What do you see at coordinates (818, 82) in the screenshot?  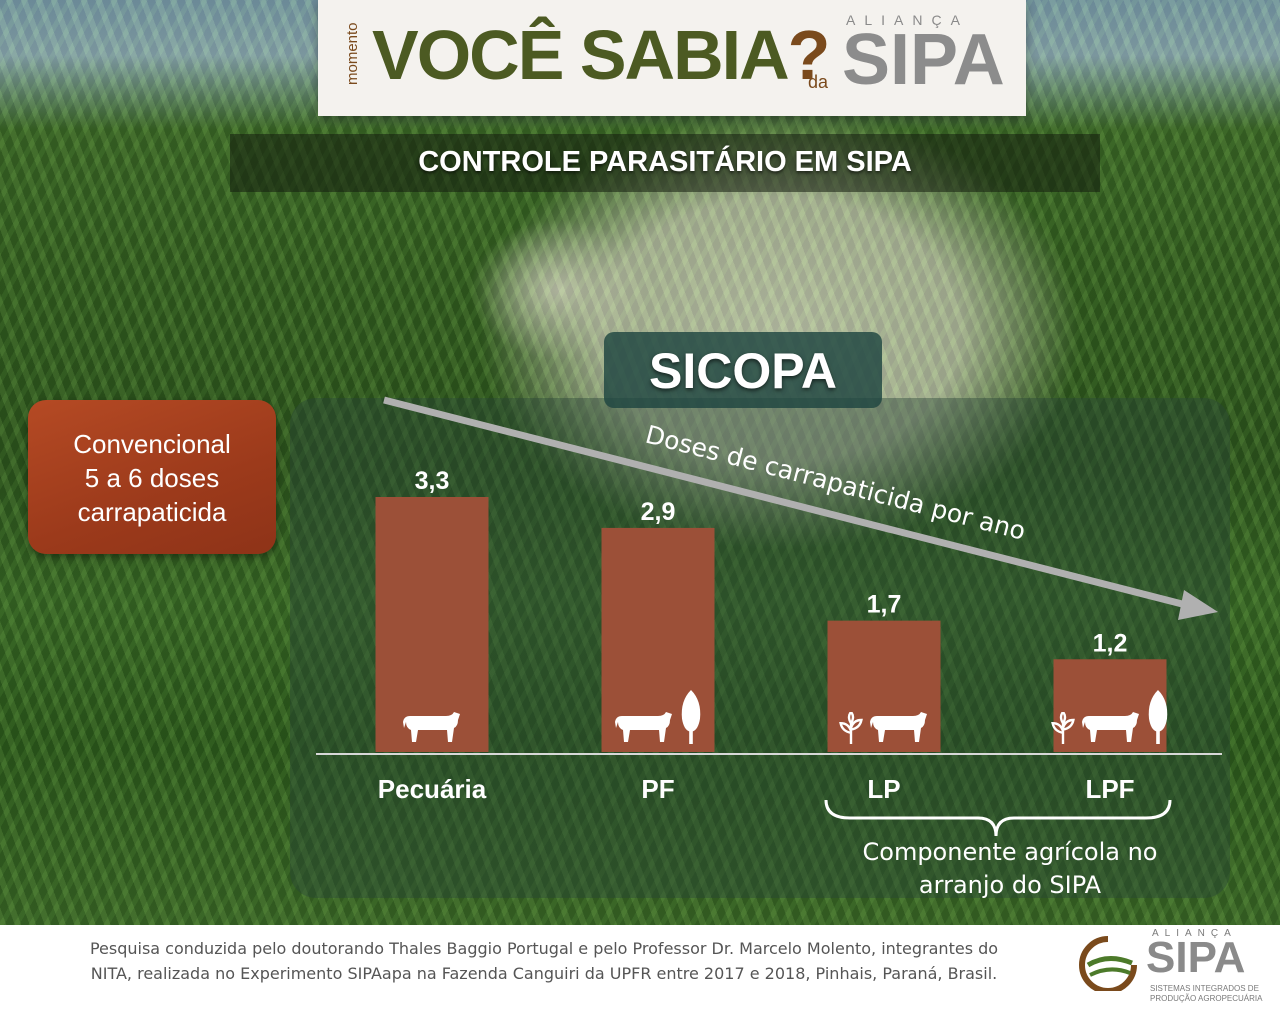 I see `header-da: da` at bounding box center [818, 82].